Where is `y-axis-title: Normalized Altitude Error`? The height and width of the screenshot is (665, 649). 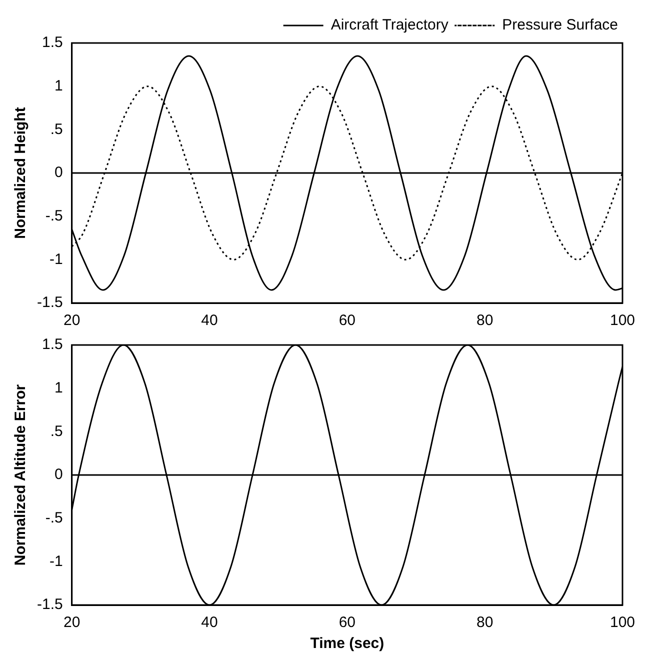 y-axis-title: Normalized Altitude Error is located at coordinates (21, 475).